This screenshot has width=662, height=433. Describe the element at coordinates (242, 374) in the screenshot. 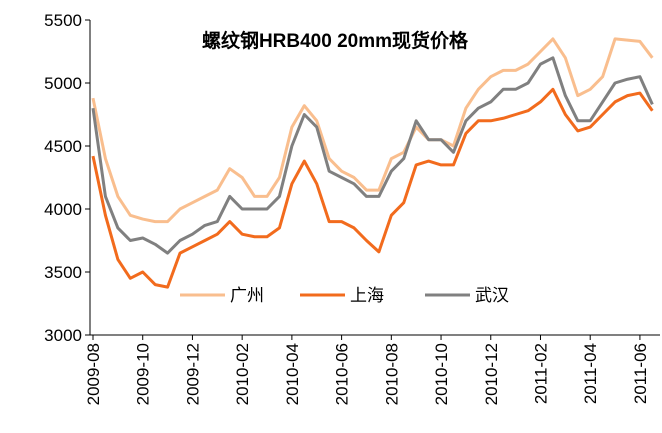

I see `x-tick-label: 2010-02` at that location.